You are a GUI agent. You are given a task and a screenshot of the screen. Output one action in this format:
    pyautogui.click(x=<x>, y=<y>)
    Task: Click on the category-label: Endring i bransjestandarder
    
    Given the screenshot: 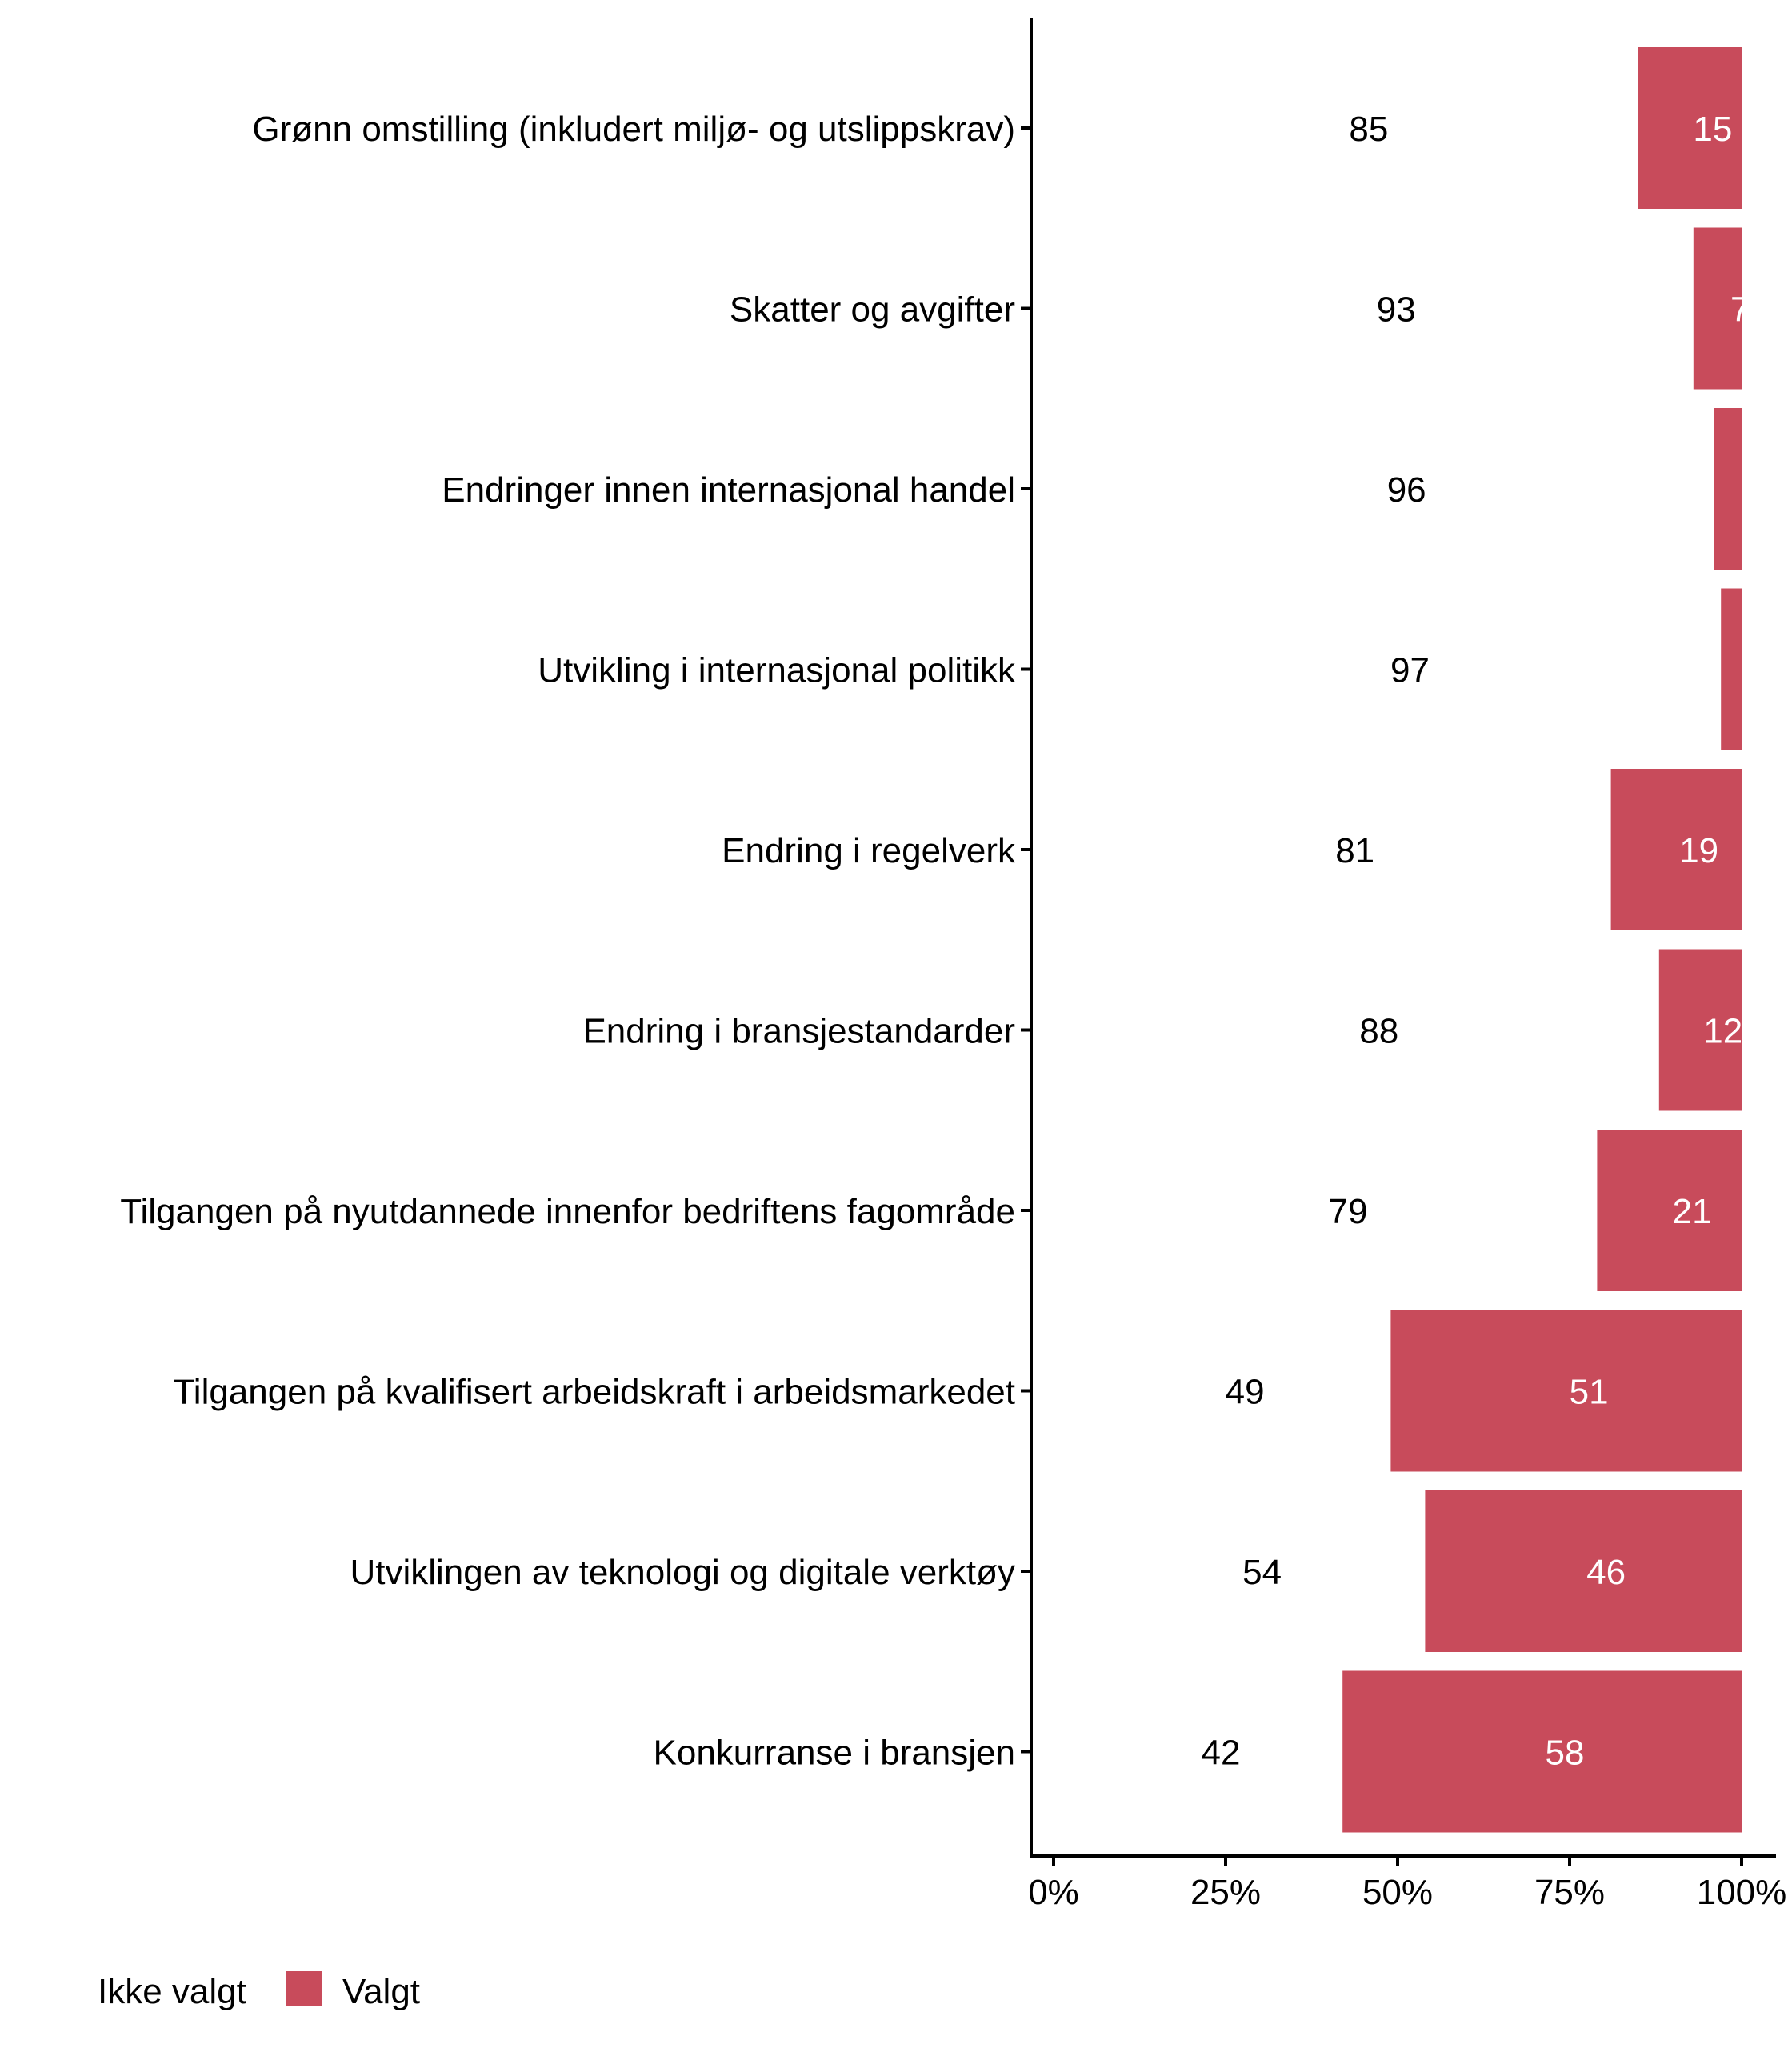 What is the action you would take?
    pyautogui.click(x=798, y=1031)
    